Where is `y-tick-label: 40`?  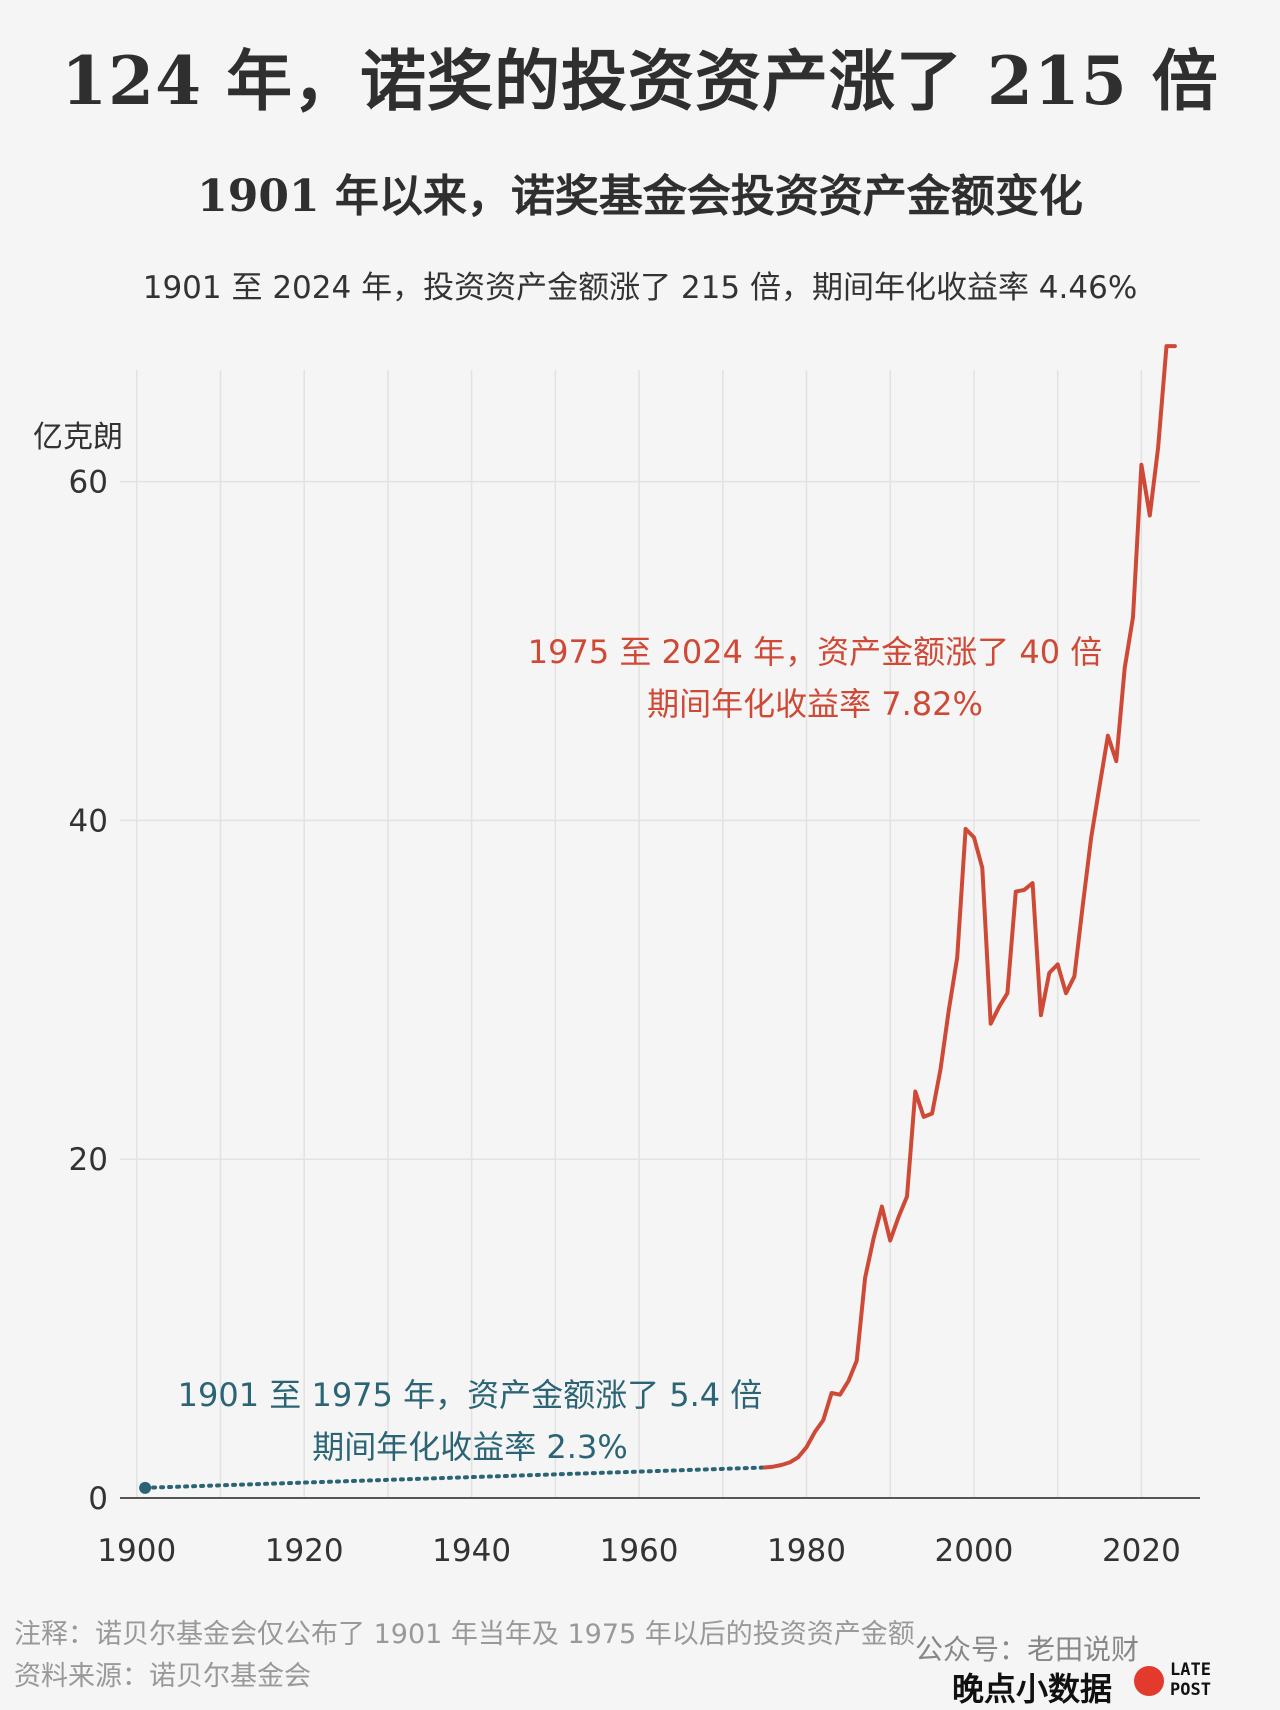
y-tick-label: 40 is located at coordinates (88, 821).